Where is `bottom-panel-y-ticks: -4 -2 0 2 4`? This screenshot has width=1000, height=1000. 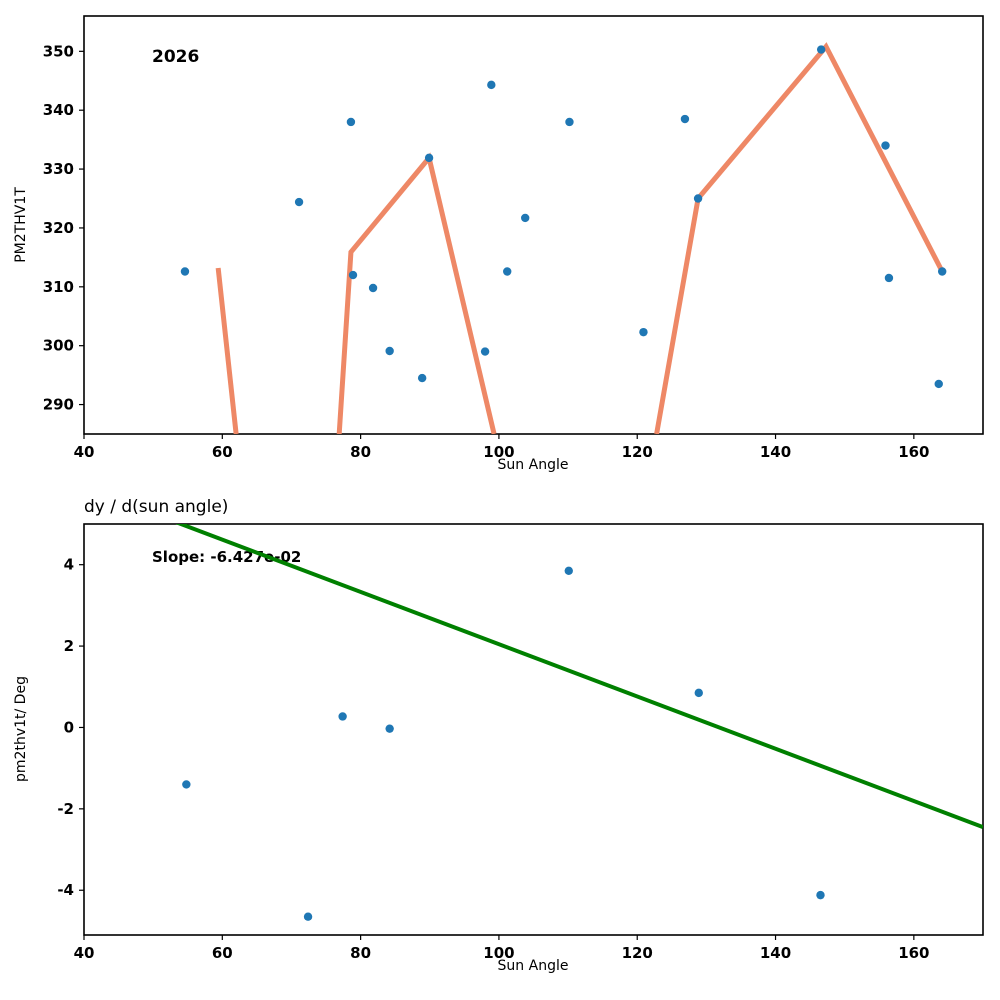
bottom-panel-y-ticks: -4 -2 0 2 4 is located at coordinates (70, 727).